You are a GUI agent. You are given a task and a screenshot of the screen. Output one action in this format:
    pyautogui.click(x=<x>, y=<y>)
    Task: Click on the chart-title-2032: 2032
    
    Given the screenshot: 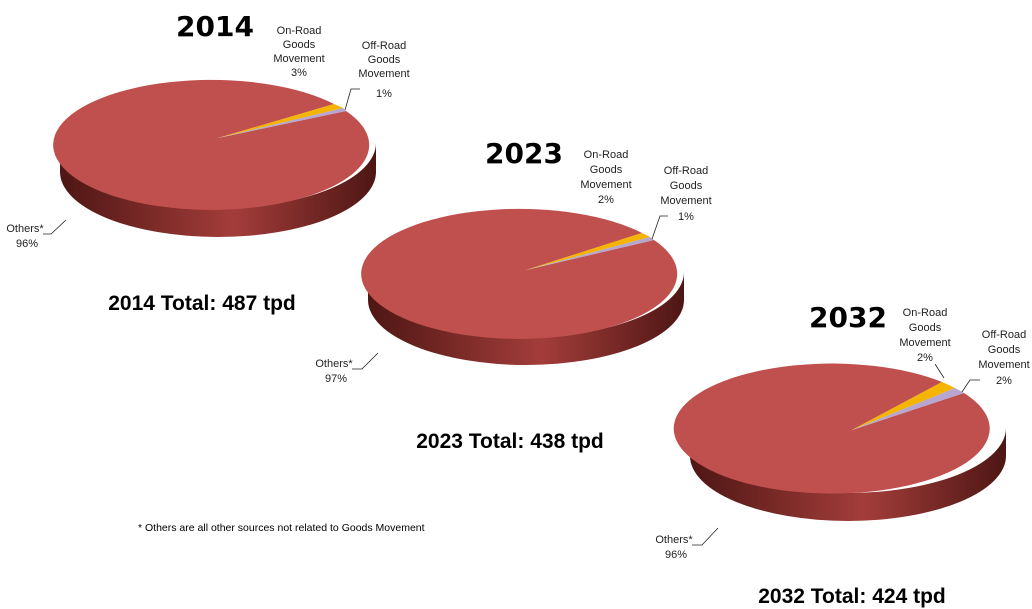 What is the action you would take?
    pyautogui.click(x=848, y=317)
    